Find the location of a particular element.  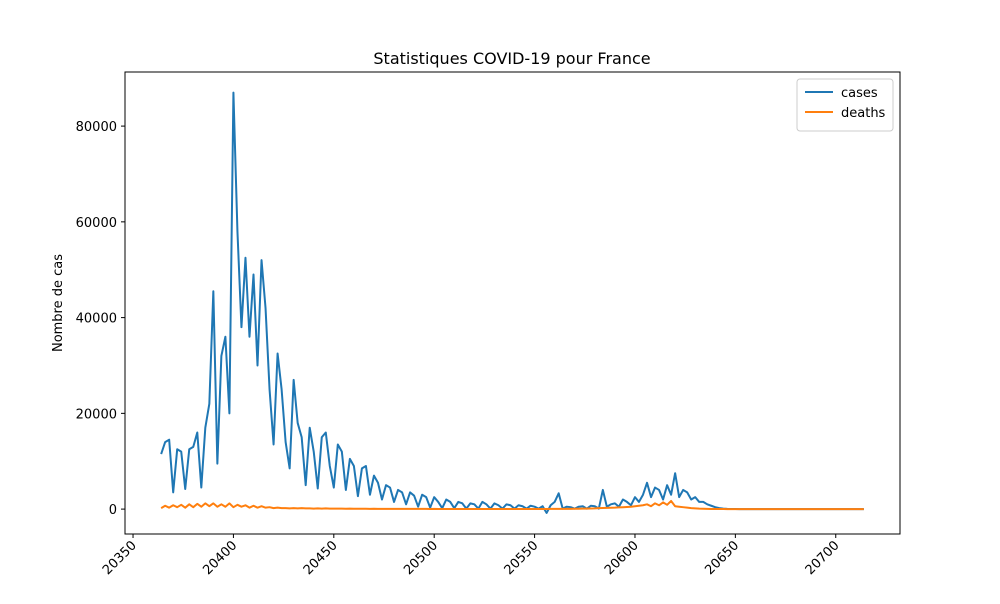

x-tick-label: 20550 is located at coordinates (522, 558).